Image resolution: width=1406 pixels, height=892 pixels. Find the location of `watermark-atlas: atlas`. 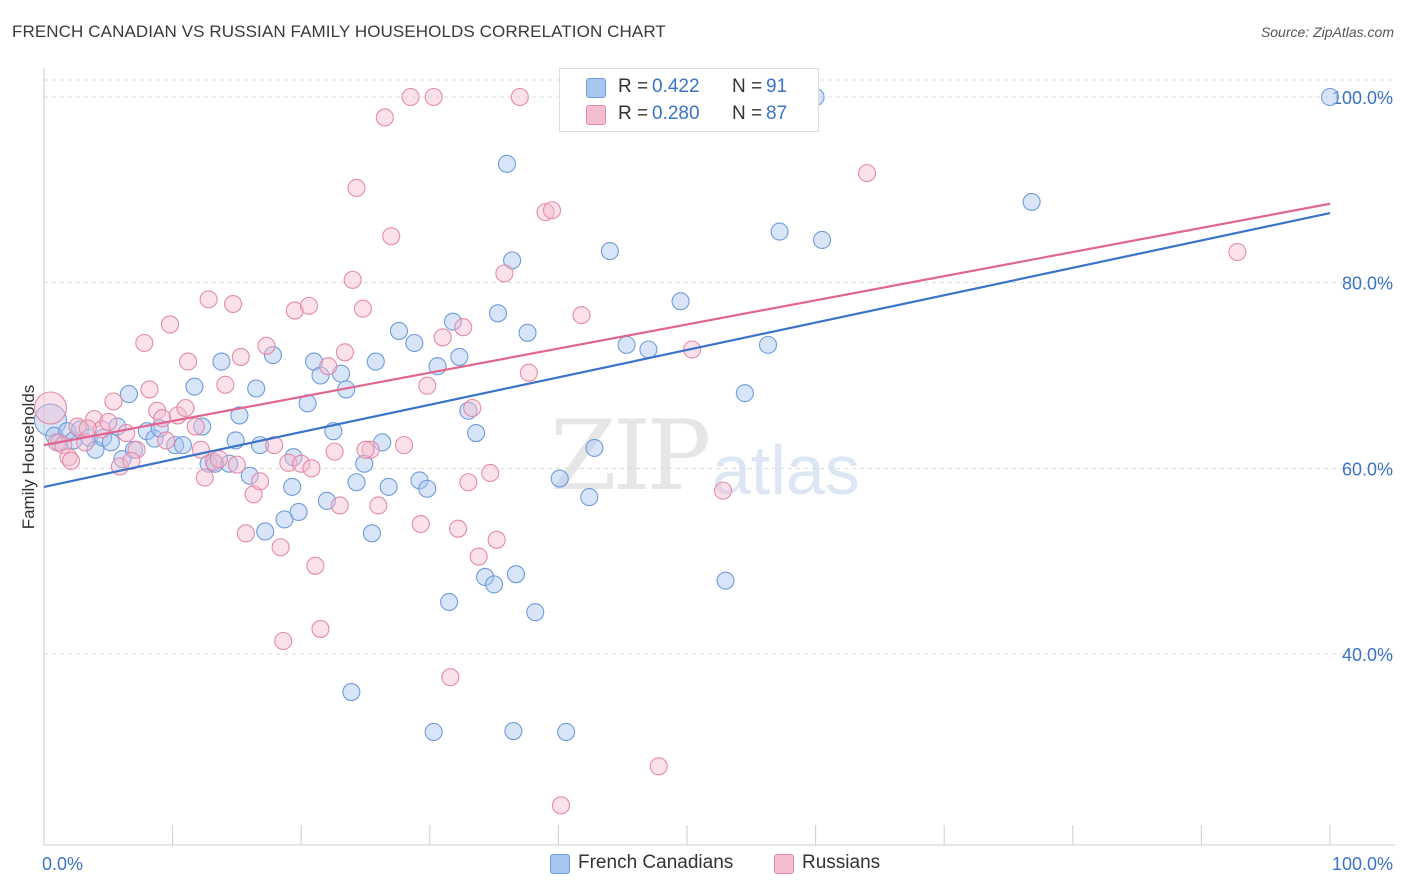

watermark-atlas: atlas is located at coordinates (786, 470).